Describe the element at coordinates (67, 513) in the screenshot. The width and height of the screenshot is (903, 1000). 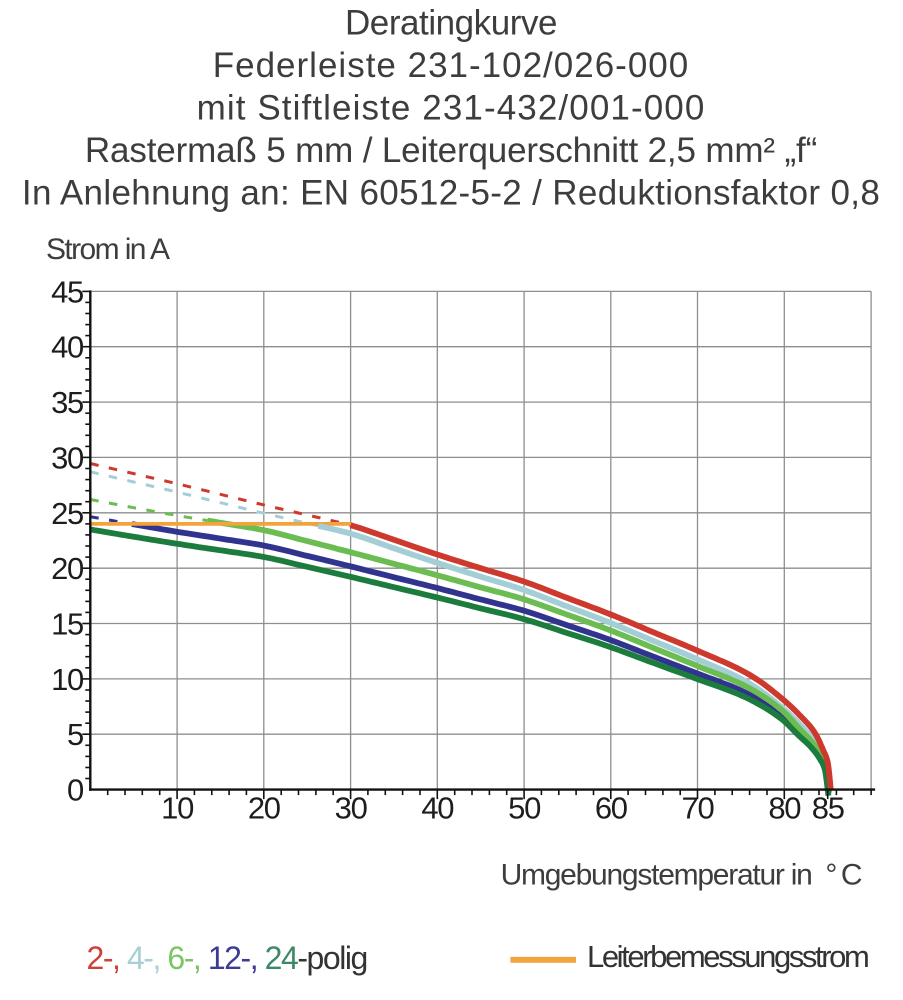
I see `svg-text: 25` at that location.